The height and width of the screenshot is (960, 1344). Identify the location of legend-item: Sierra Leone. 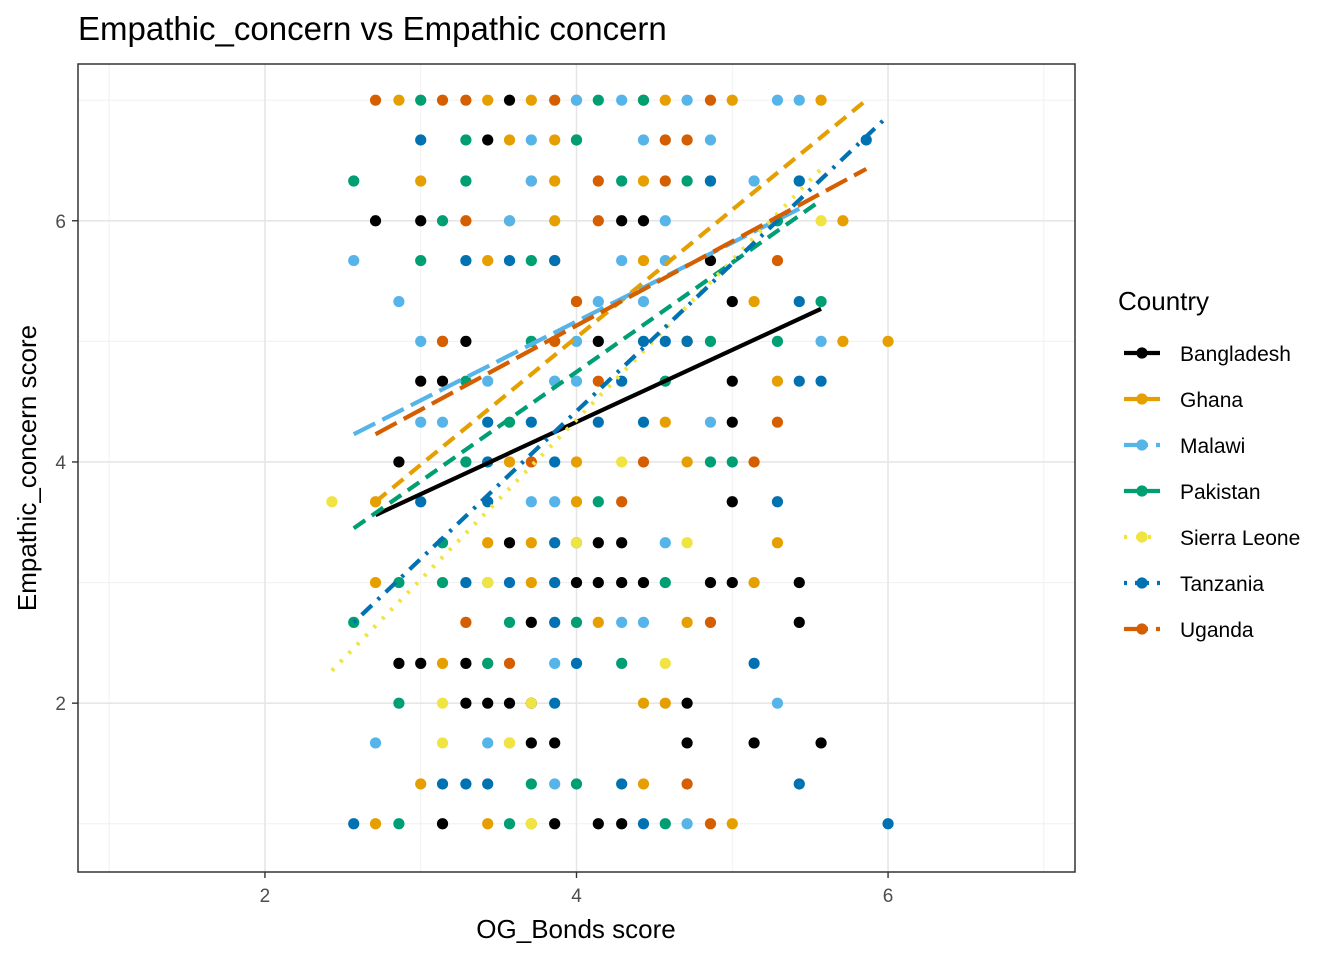
(1212, 538).